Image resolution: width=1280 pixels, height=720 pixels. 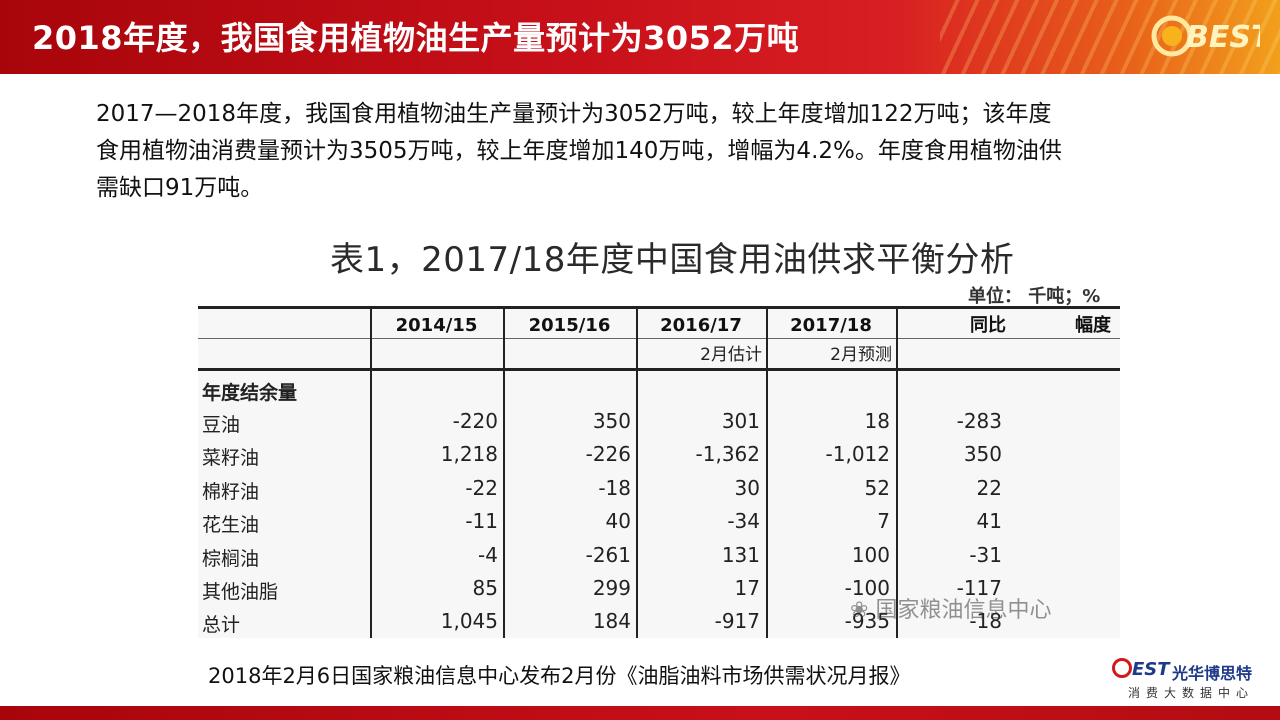 What do you see at coordinates (611, 588) in the screenshot?
I see `table-cell: 299` at bounding box center [611, 588].